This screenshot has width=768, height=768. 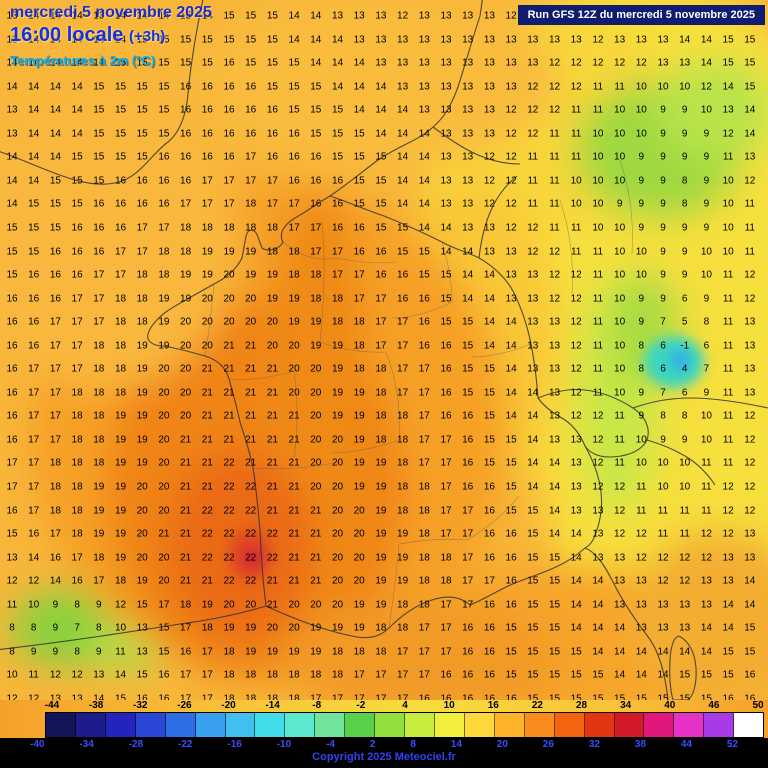 What do you see at coordinates (284, 744) in the screenshot?
I see `colorbar-bottom-label: -10` at bounding box center [284, 744].